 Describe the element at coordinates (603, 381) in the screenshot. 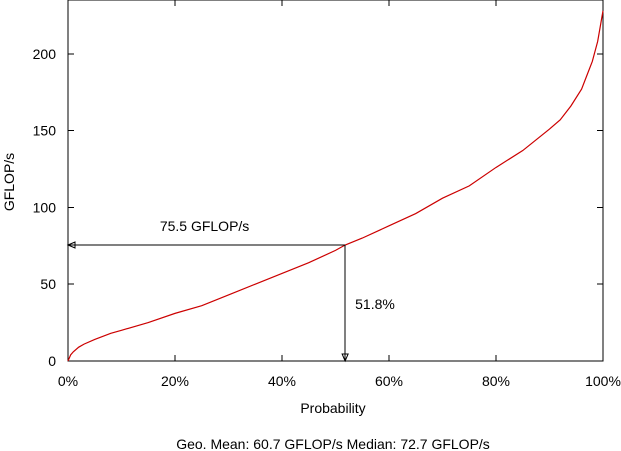

I see `x-tick-label: 100%` at that location.